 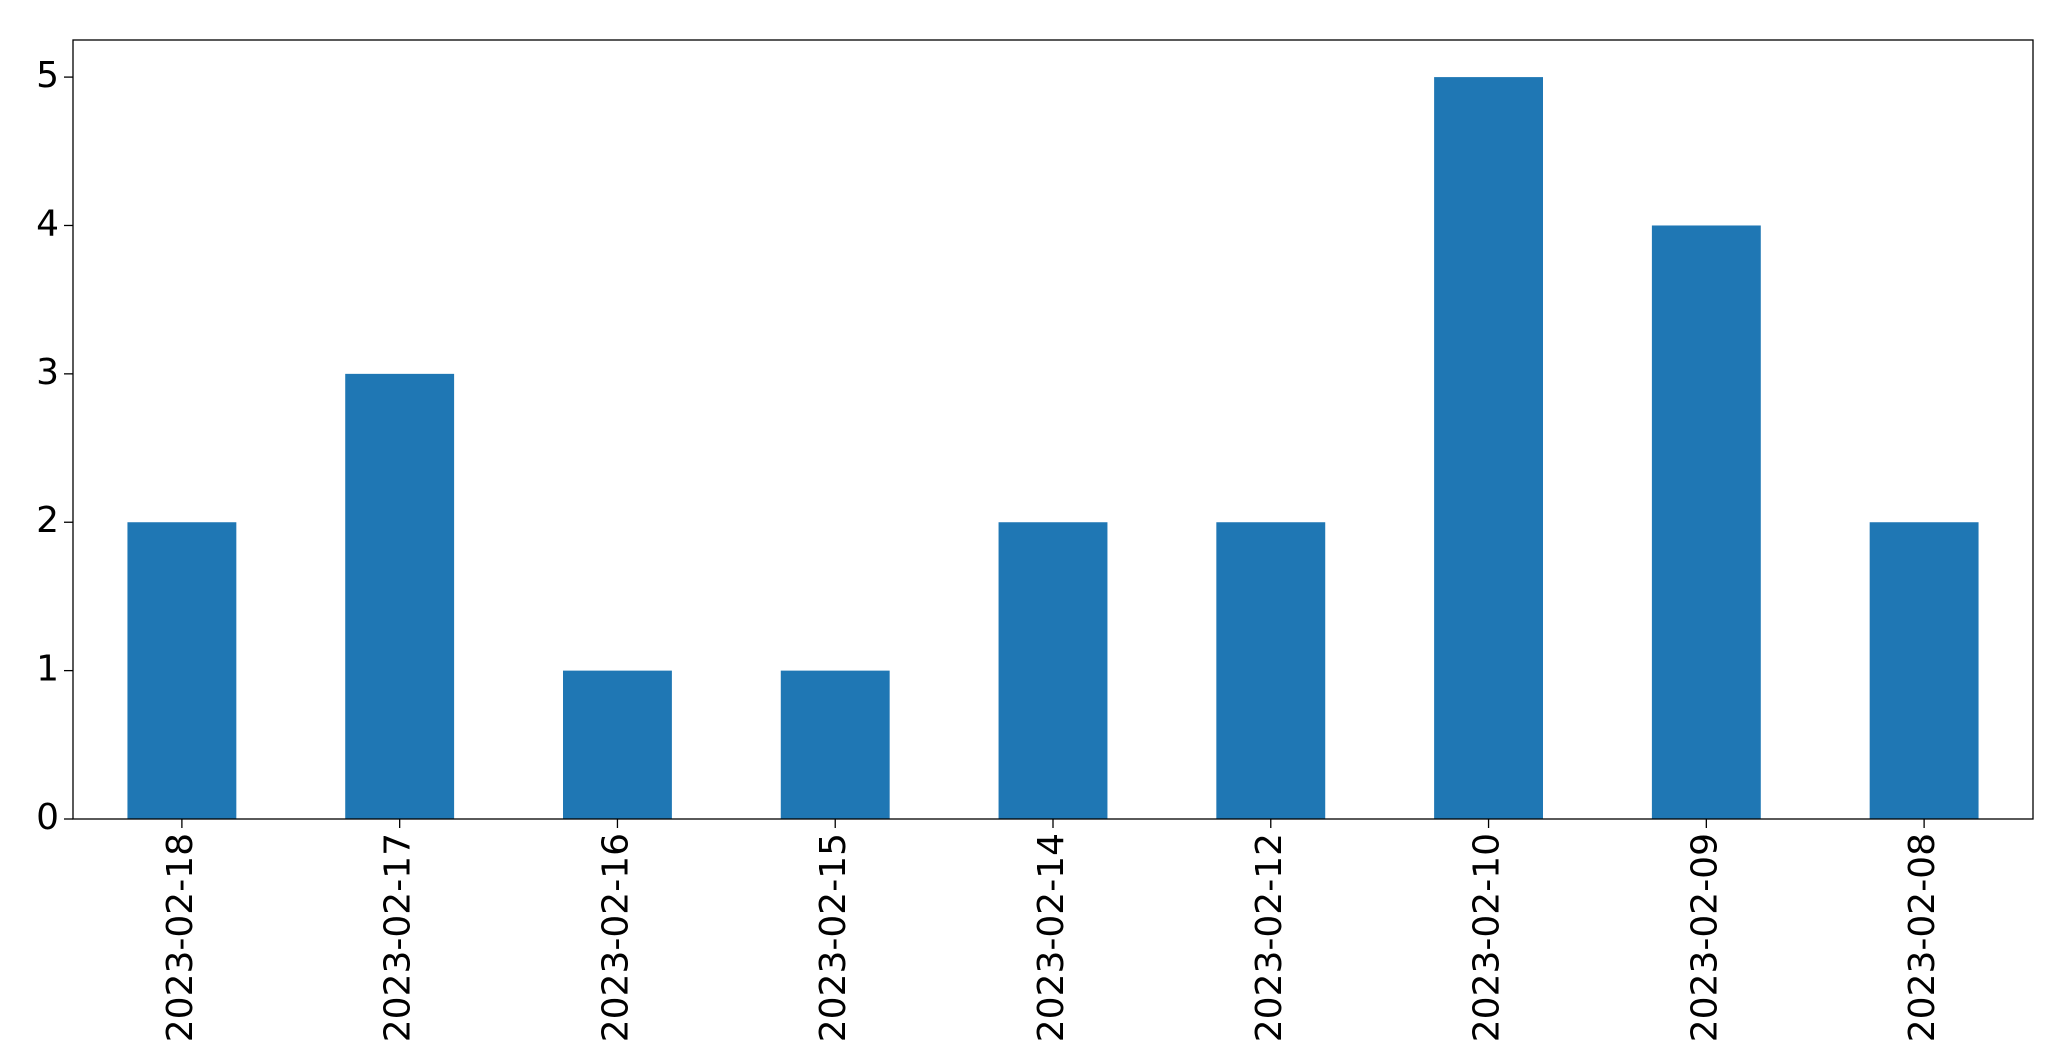 I want to click on x-tick-label: 2023-02-18, so click(x=180, y=937).